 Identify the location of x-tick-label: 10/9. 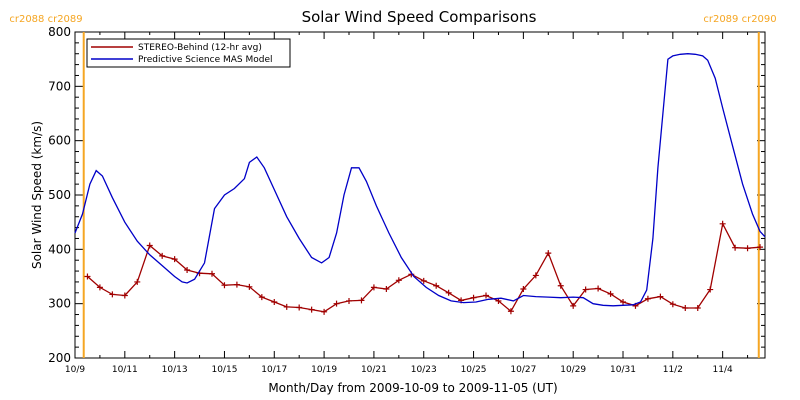
(75, 370).